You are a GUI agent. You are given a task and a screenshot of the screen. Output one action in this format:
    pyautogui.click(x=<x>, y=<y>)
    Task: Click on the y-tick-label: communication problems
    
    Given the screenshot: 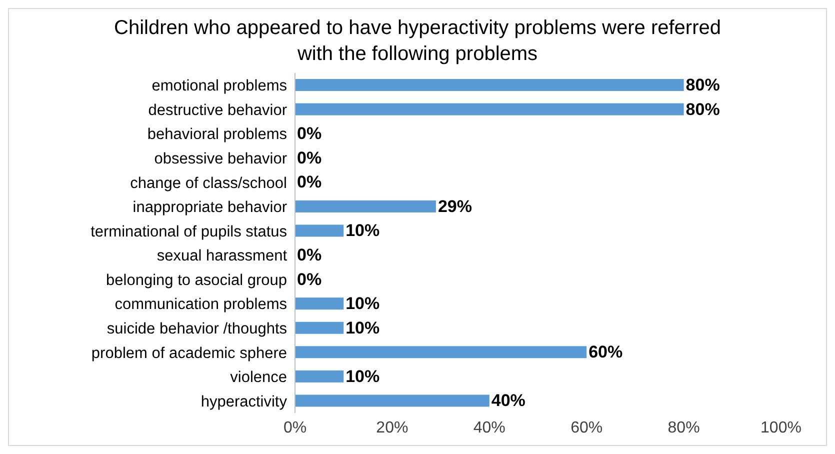 What is the action you would take?
    pyautogui.click(x=201, y=305)
    